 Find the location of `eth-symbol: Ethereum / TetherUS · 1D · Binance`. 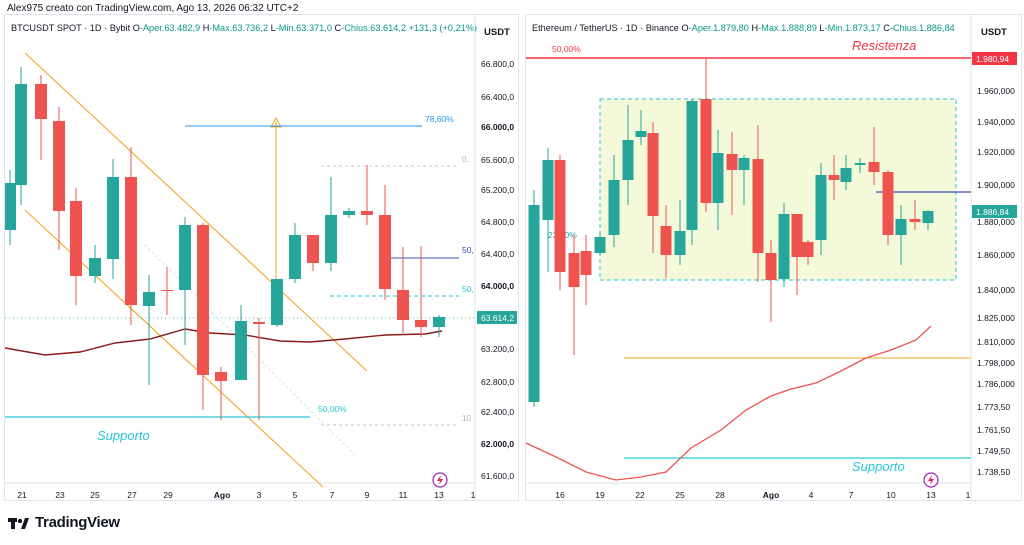

eth-symbol: Ethereum / TetherUS · 1D · Binance is located at coordinates (605, 28).